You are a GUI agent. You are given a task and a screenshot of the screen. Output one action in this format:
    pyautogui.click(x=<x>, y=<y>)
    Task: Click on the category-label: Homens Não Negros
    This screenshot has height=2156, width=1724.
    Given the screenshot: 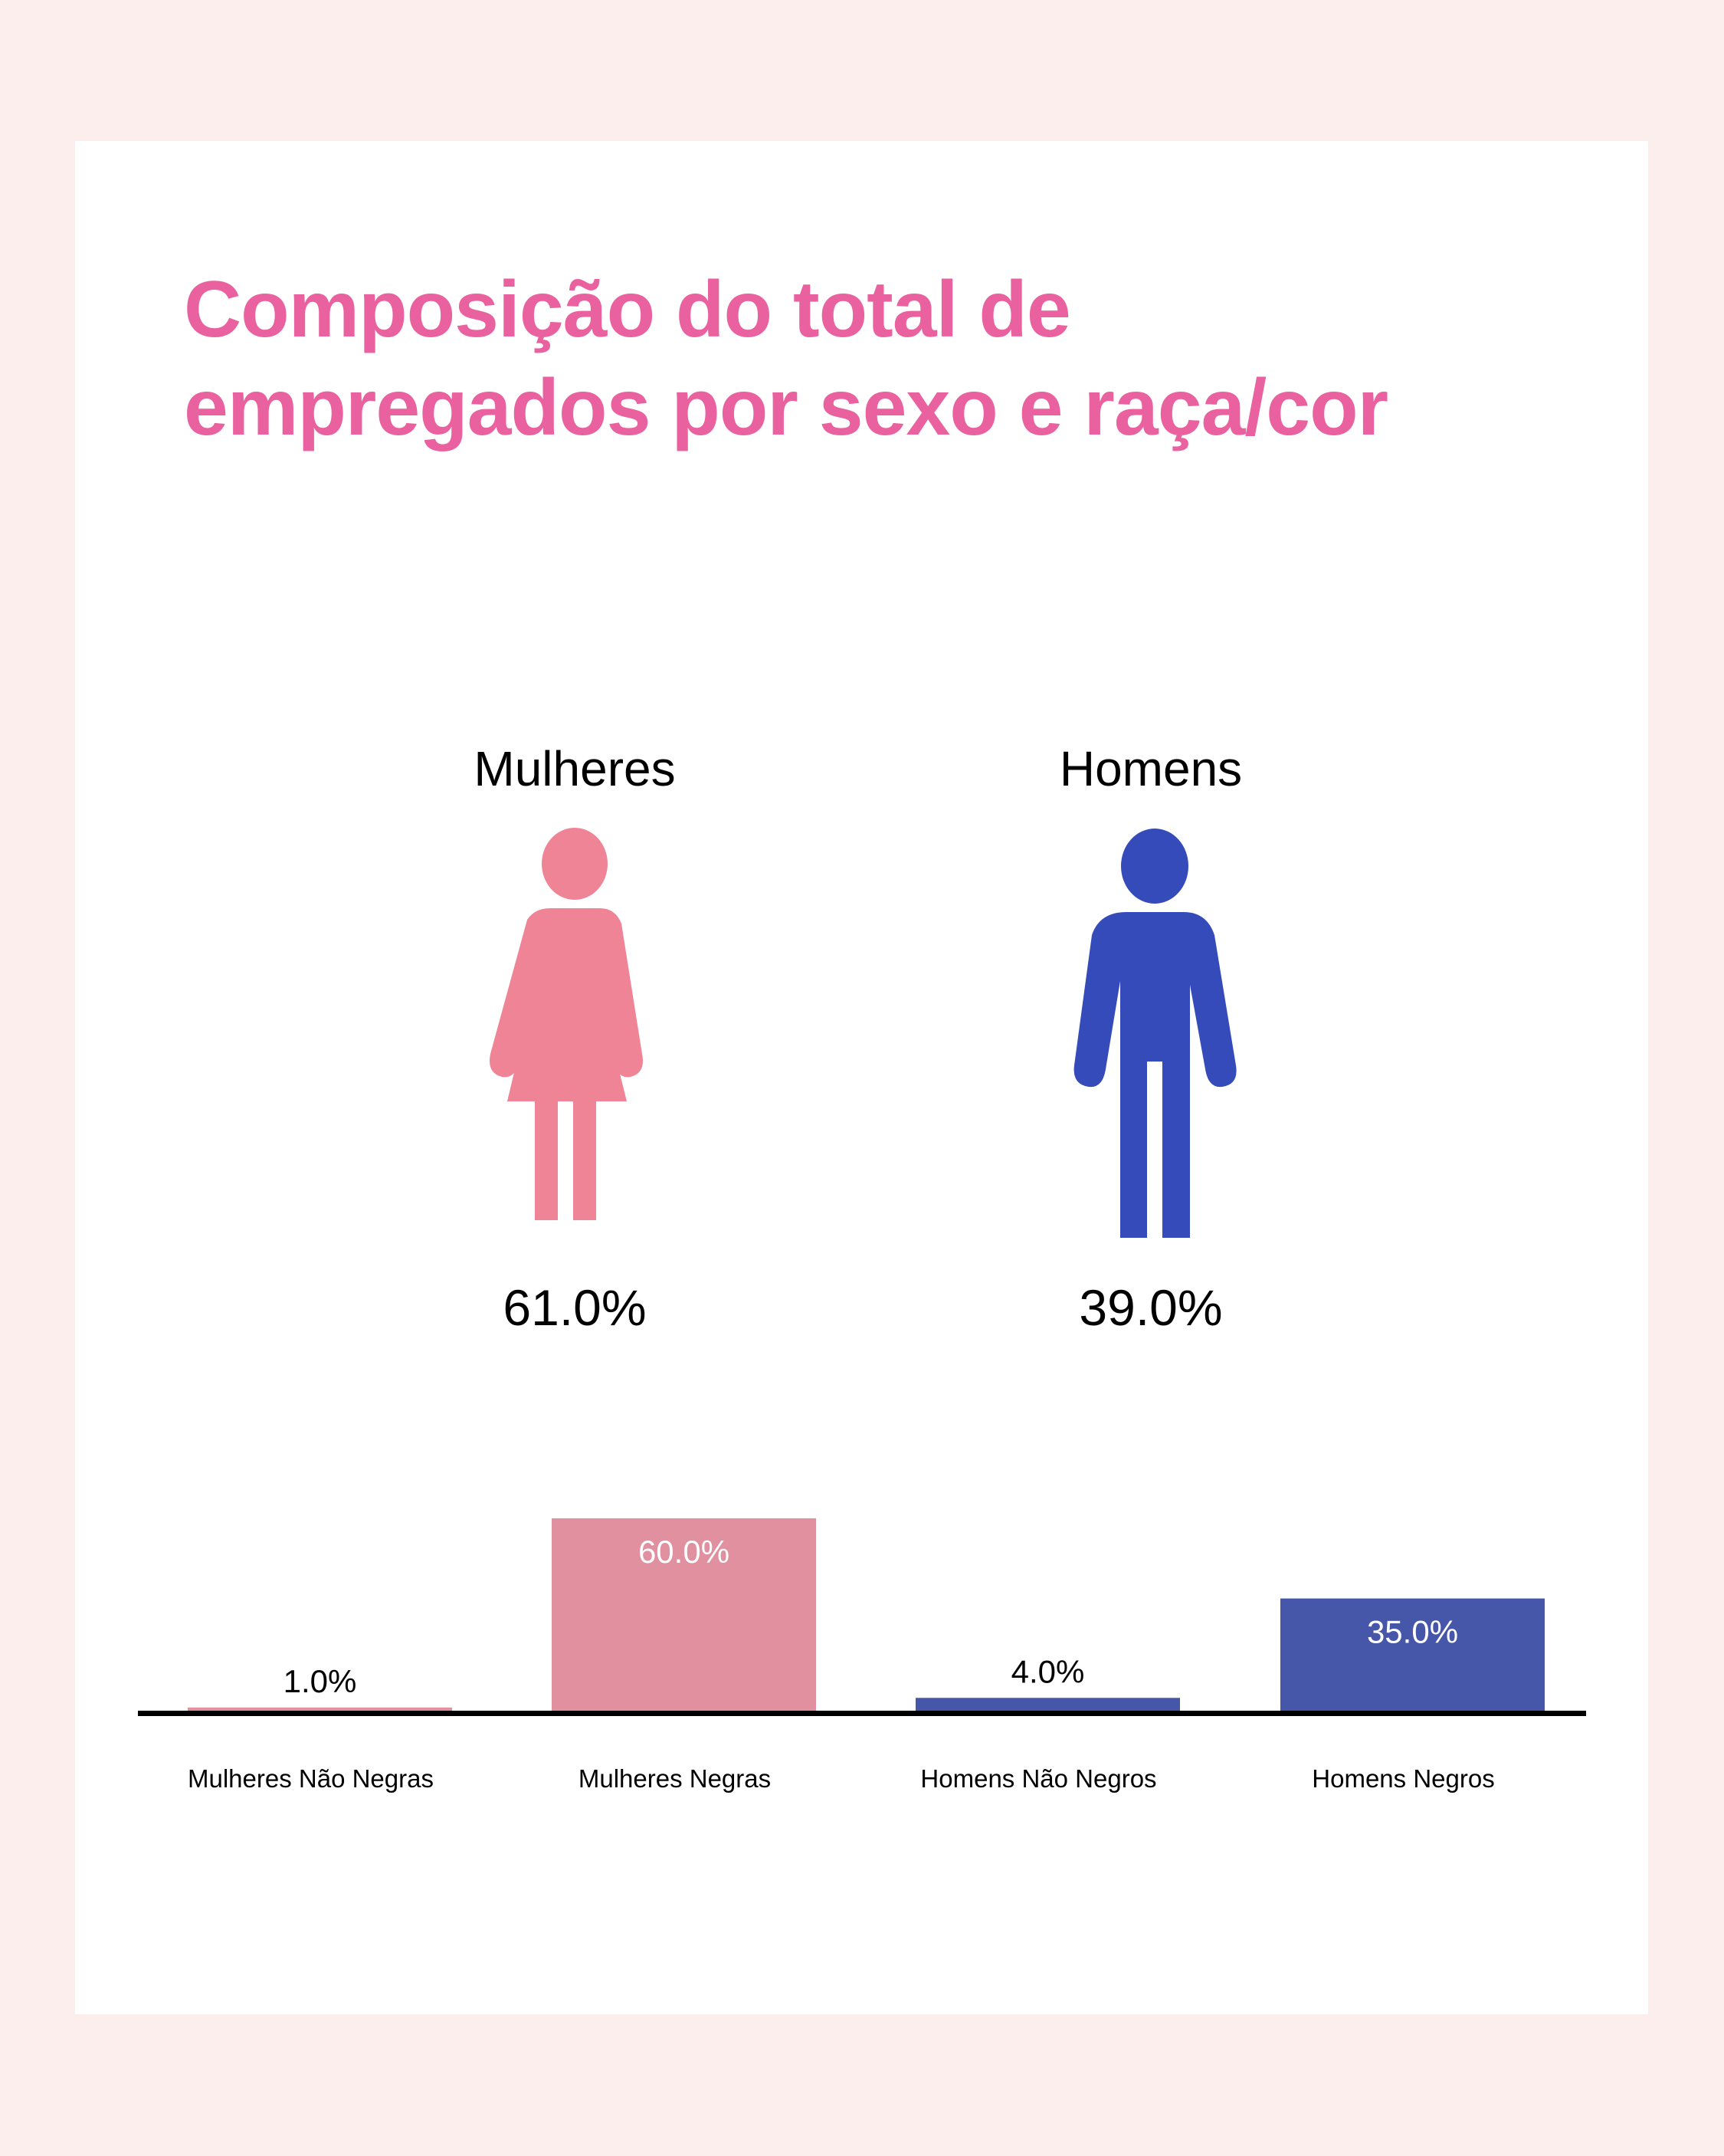 What is the action you would take?
    pyautogui.click(x=1038, y=1778)
    